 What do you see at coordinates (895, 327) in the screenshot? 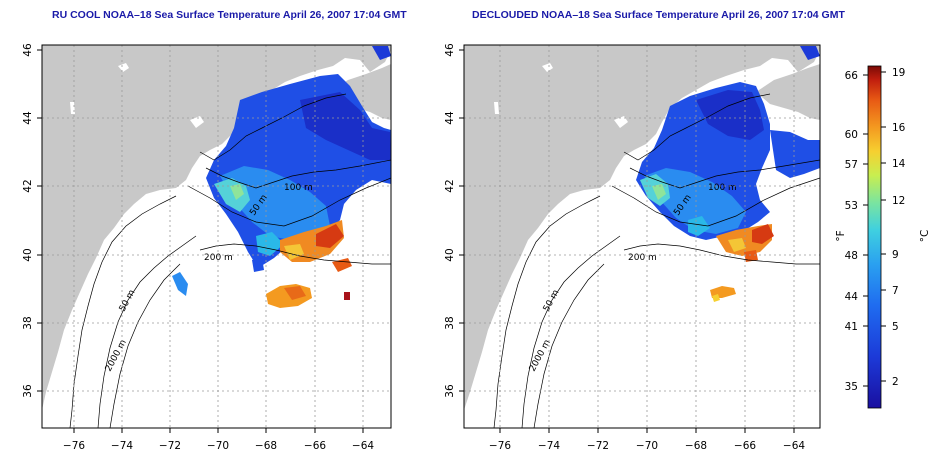
I see `celsius-tick-label: 5` at bounding box center [895, 327].